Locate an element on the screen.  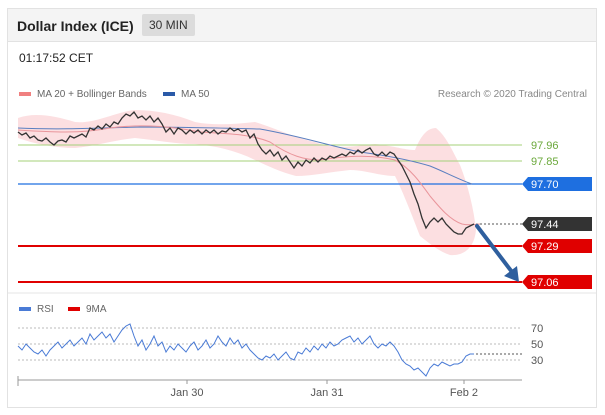
forecast-arrow-head is located at coordinates (511, 274).